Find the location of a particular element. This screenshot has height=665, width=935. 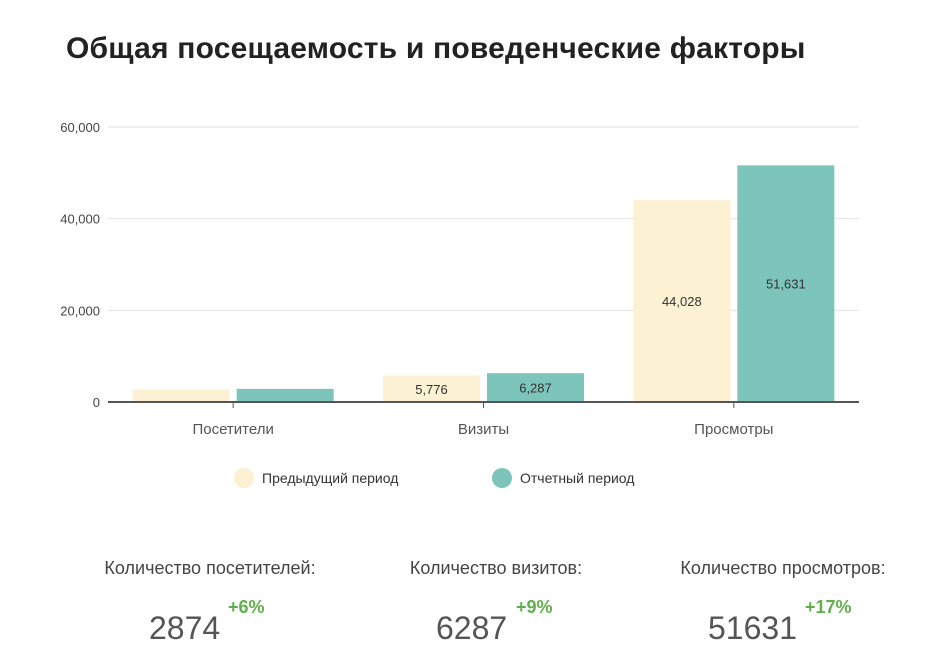

x-tick-label: Визиты is located at coordinates (483, 429).